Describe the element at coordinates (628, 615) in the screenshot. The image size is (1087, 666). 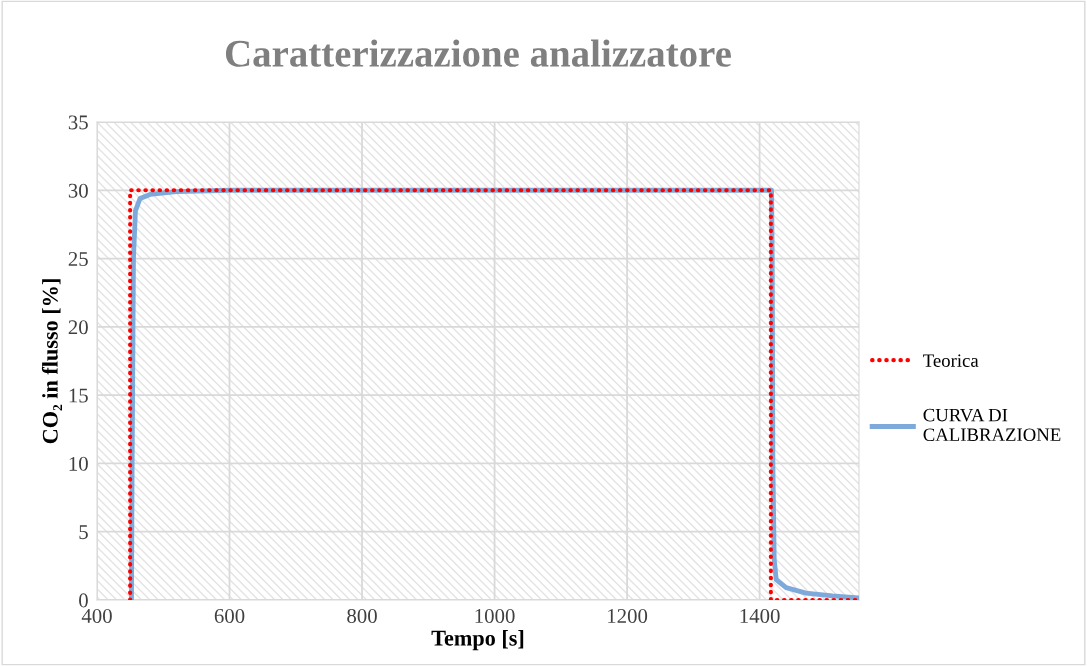
I see `x-tick-label: 1200` at that location.